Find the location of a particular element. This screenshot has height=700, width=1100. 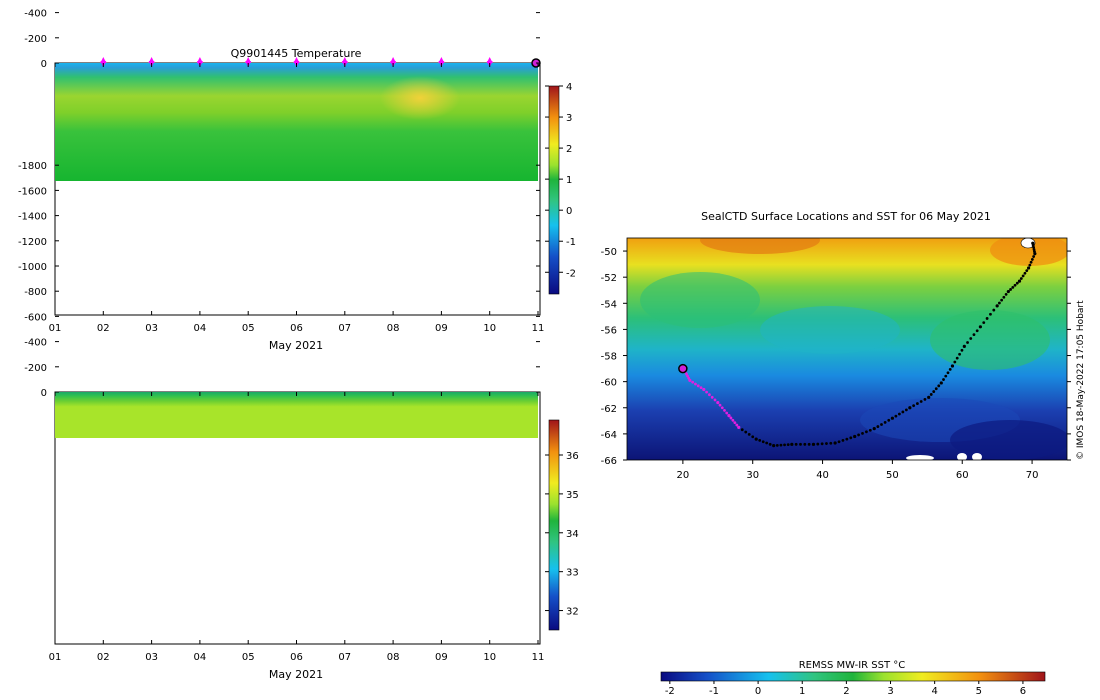

map-lon-tick-label: 70 is located at coordinates (1032, 475).